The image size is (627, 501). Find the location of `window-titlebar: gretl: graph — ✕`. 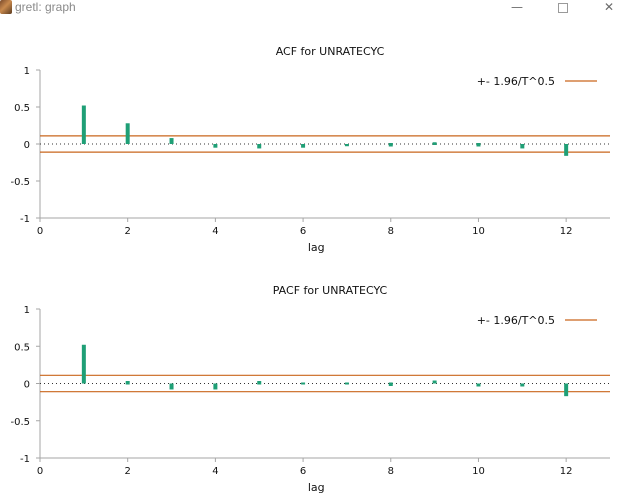

window-titlebar: gretl: graph — ✕ is located at coordinates (313, 8).